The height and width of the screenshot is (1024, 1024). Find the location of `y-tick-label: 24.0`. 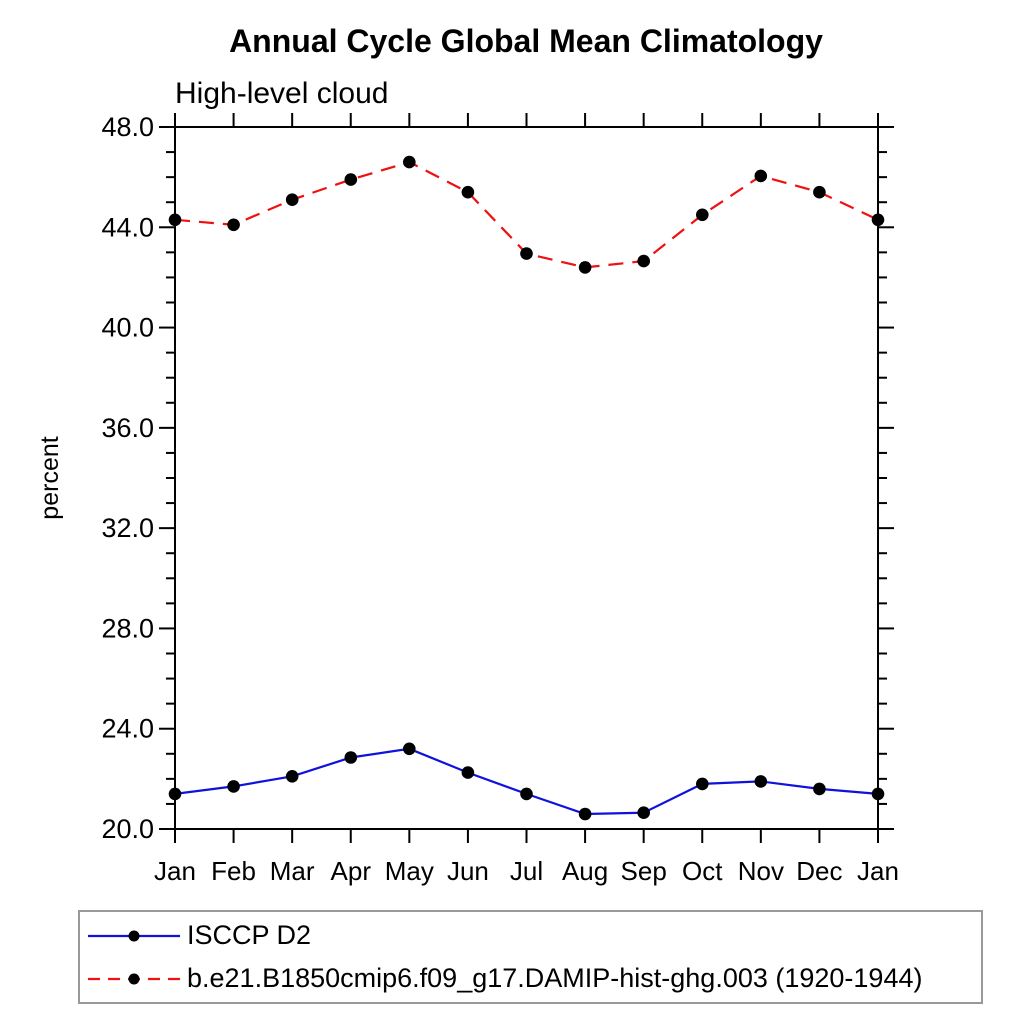

y-tick-label: 24.0 is located at coordinates (127, 729).